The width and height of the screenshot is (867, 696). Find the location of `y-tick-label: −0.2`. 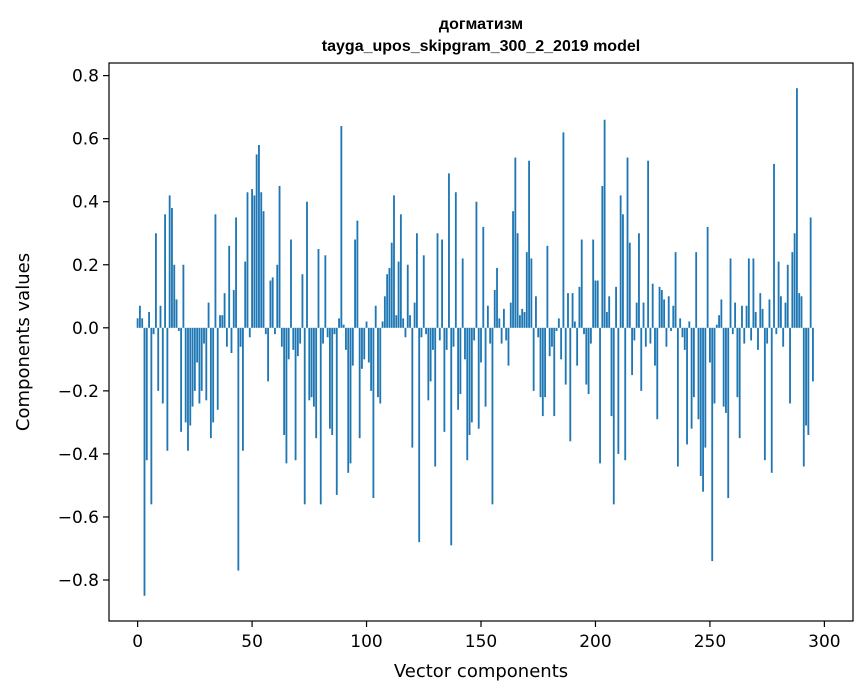

y-tick-label: −0.2 is located at coordinates (78, 392).